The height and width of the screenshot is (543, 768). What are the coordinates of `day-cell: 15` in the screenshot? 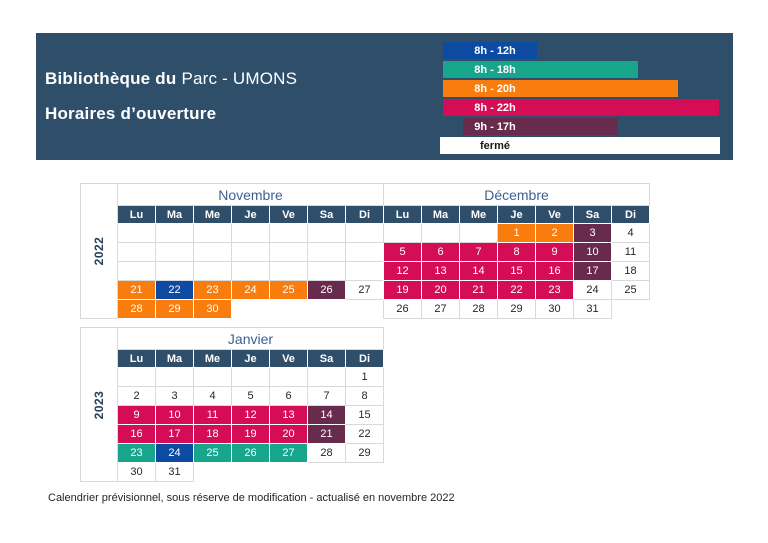 It's located at (516, 271).